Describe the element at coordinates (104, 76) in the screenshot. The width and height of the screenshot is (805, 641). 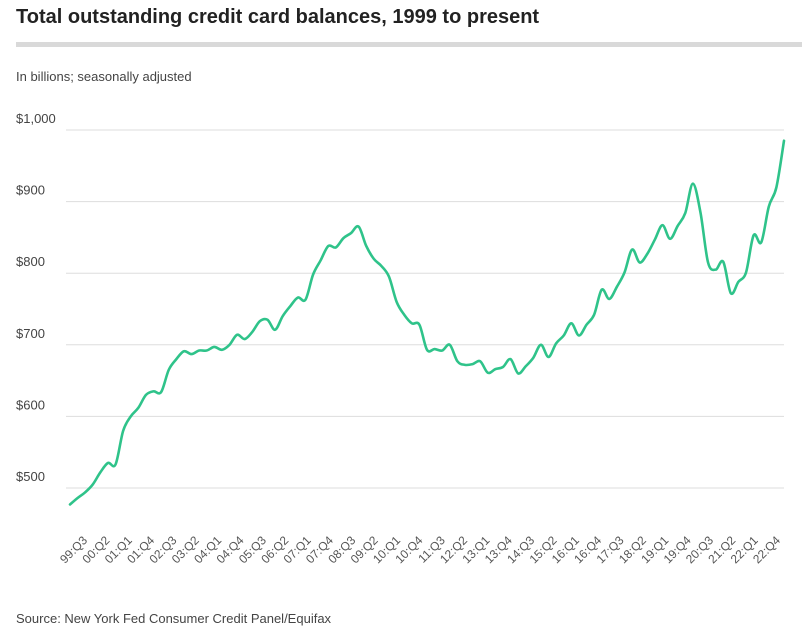
I see `chart-subtitle: In billions; seasonally adjusted` at that location.